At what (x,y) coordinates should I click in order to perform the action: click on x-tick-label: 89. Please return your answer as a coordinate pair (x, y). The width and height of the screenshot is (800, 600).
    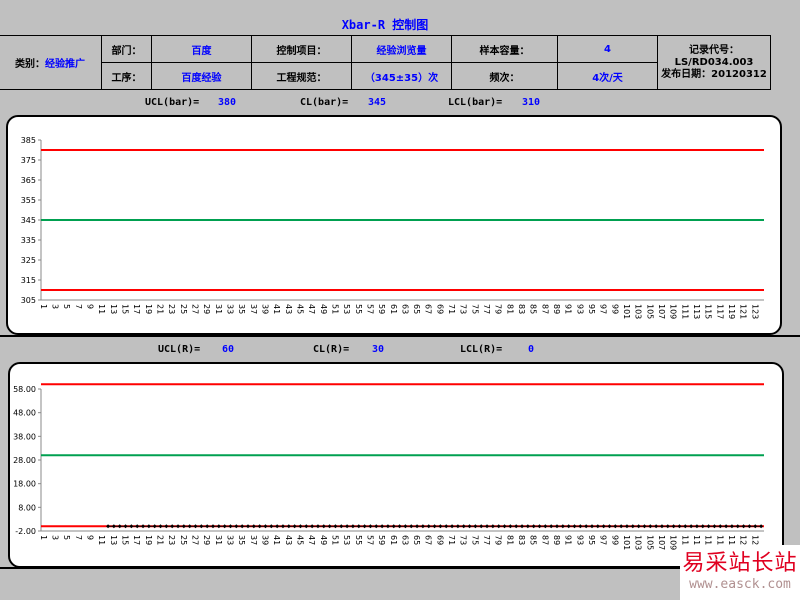
    Looking at the image, I should click on (556, 540).